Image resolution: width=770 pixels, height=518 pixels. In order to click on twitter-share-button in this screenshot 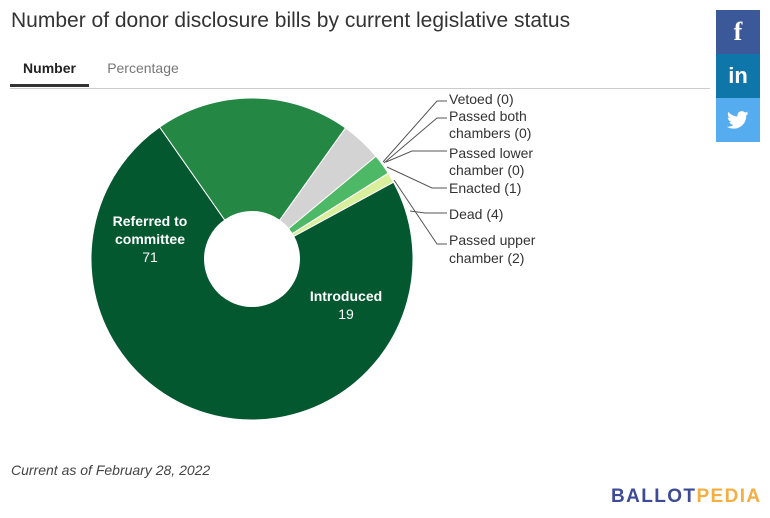, I will do `click(738, 120)`.